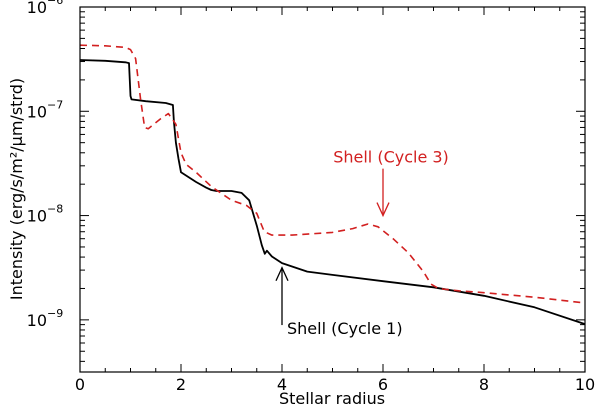 The width and height of the screenshot is (600, 407). Describe the element at coordinates (55, 209) in the screenshot. I see `y-tick-exponent: −8` at that location.